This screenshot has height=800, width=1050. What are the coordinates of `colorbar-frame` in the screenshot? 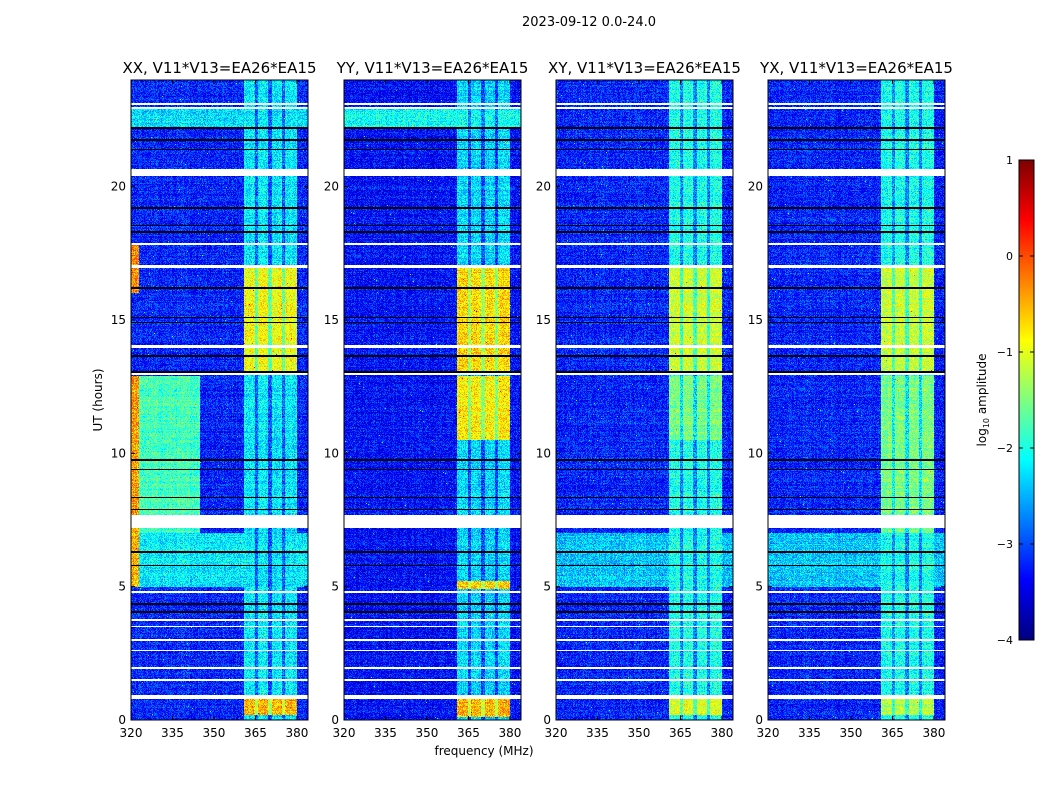 It's located at (1026, 400).